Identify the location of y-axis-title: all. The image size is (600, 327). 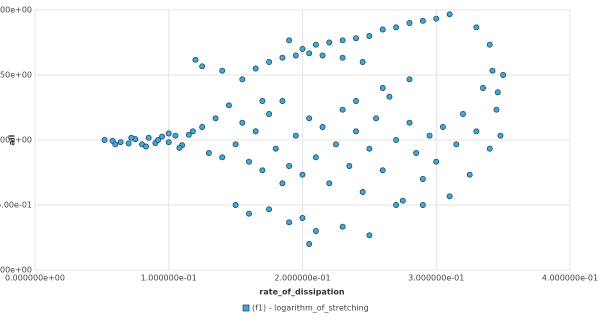
(12, 139).